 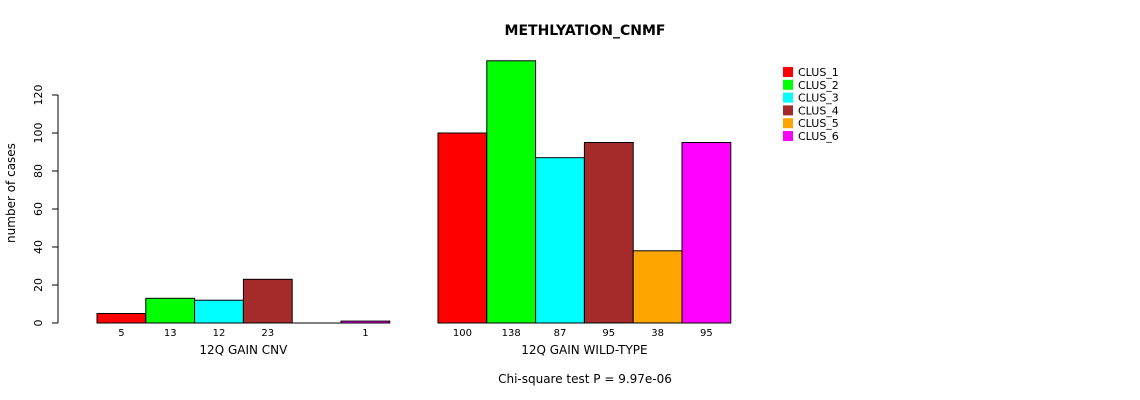 I want to click on count-label: 87, so click(x=560, y=333).